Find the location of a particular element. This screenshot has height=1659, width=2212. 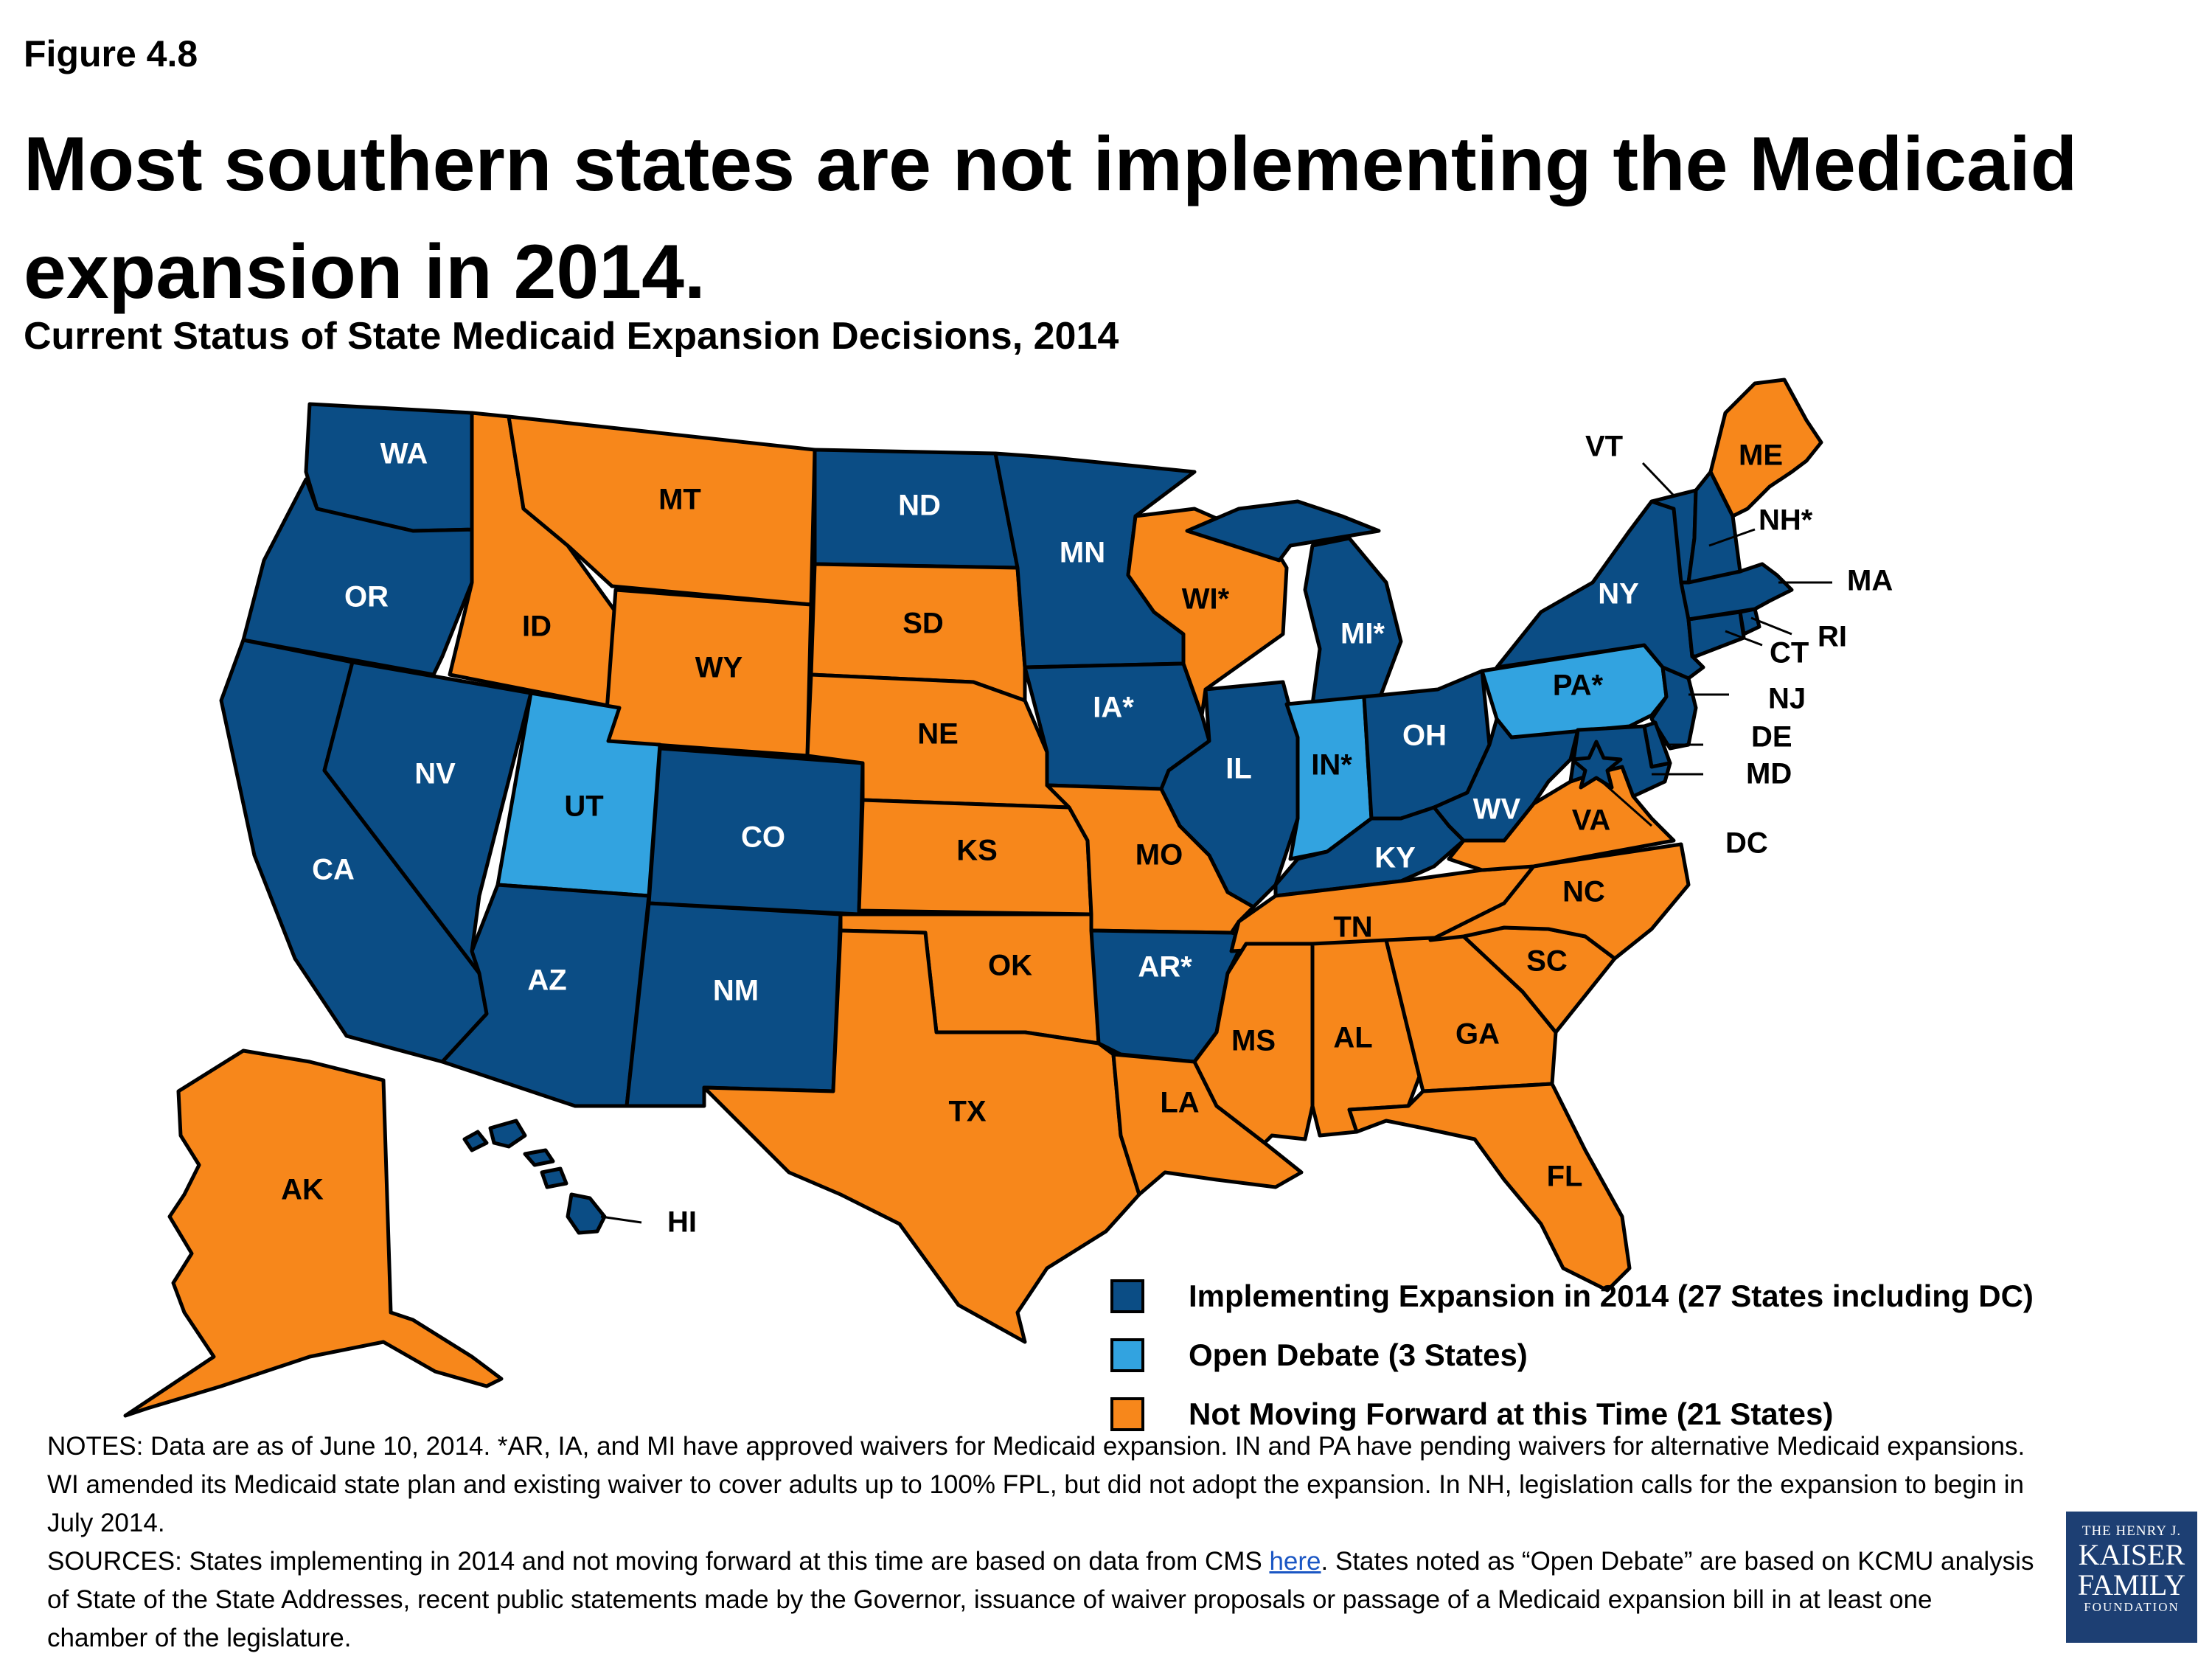

logo-line1: THE HENRY J. is located at coordinates (2131, 1531).